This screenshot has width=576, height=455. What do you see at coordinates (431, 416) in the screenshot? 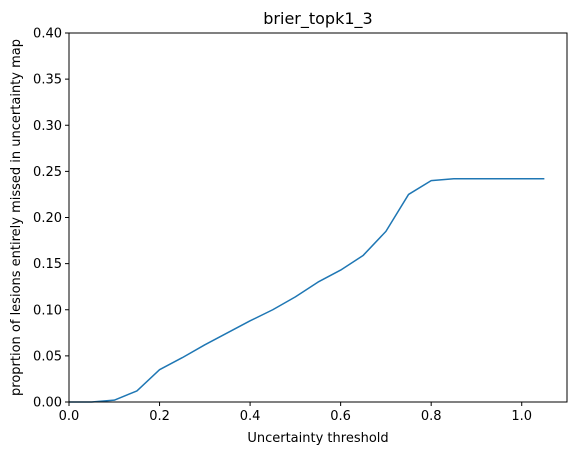
I see `x-tick-label: 0.8` at bounding box center [431, 416].